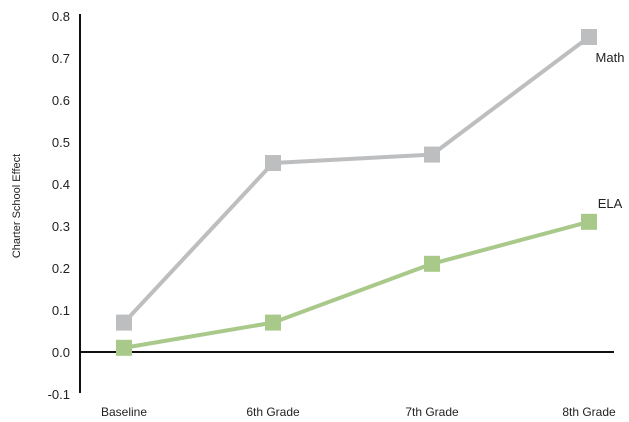 The height and width of the screenshot is (422, 629). Describe the element at coordinates (61, 226) in the screenshot. I see `y-tick-label: 0.3` at that location.